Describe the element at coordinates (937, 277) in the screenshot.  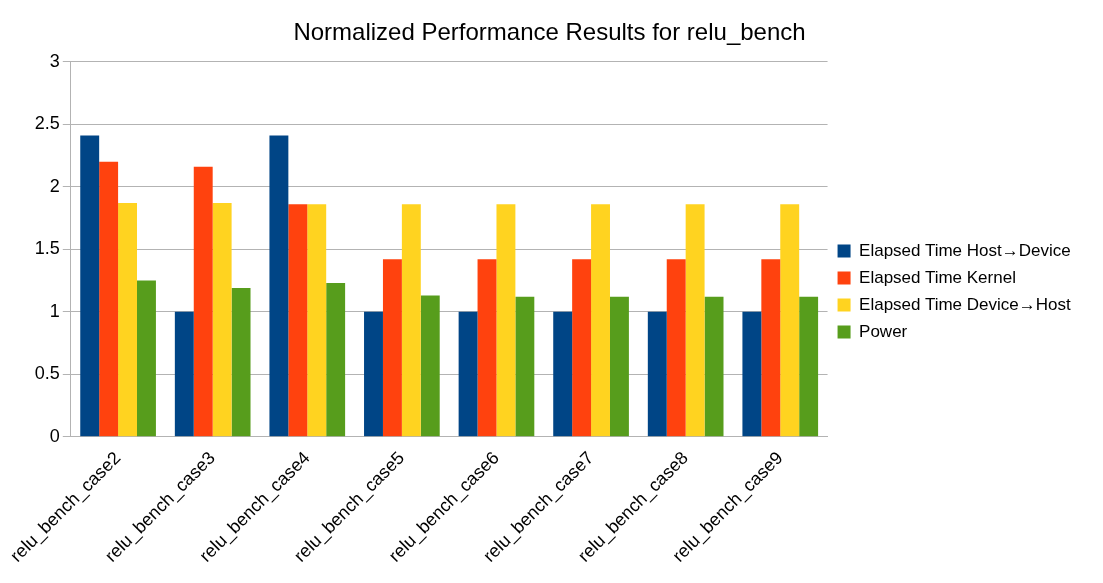
I see `legend-label: Elapsed Time Kernel` at that location.